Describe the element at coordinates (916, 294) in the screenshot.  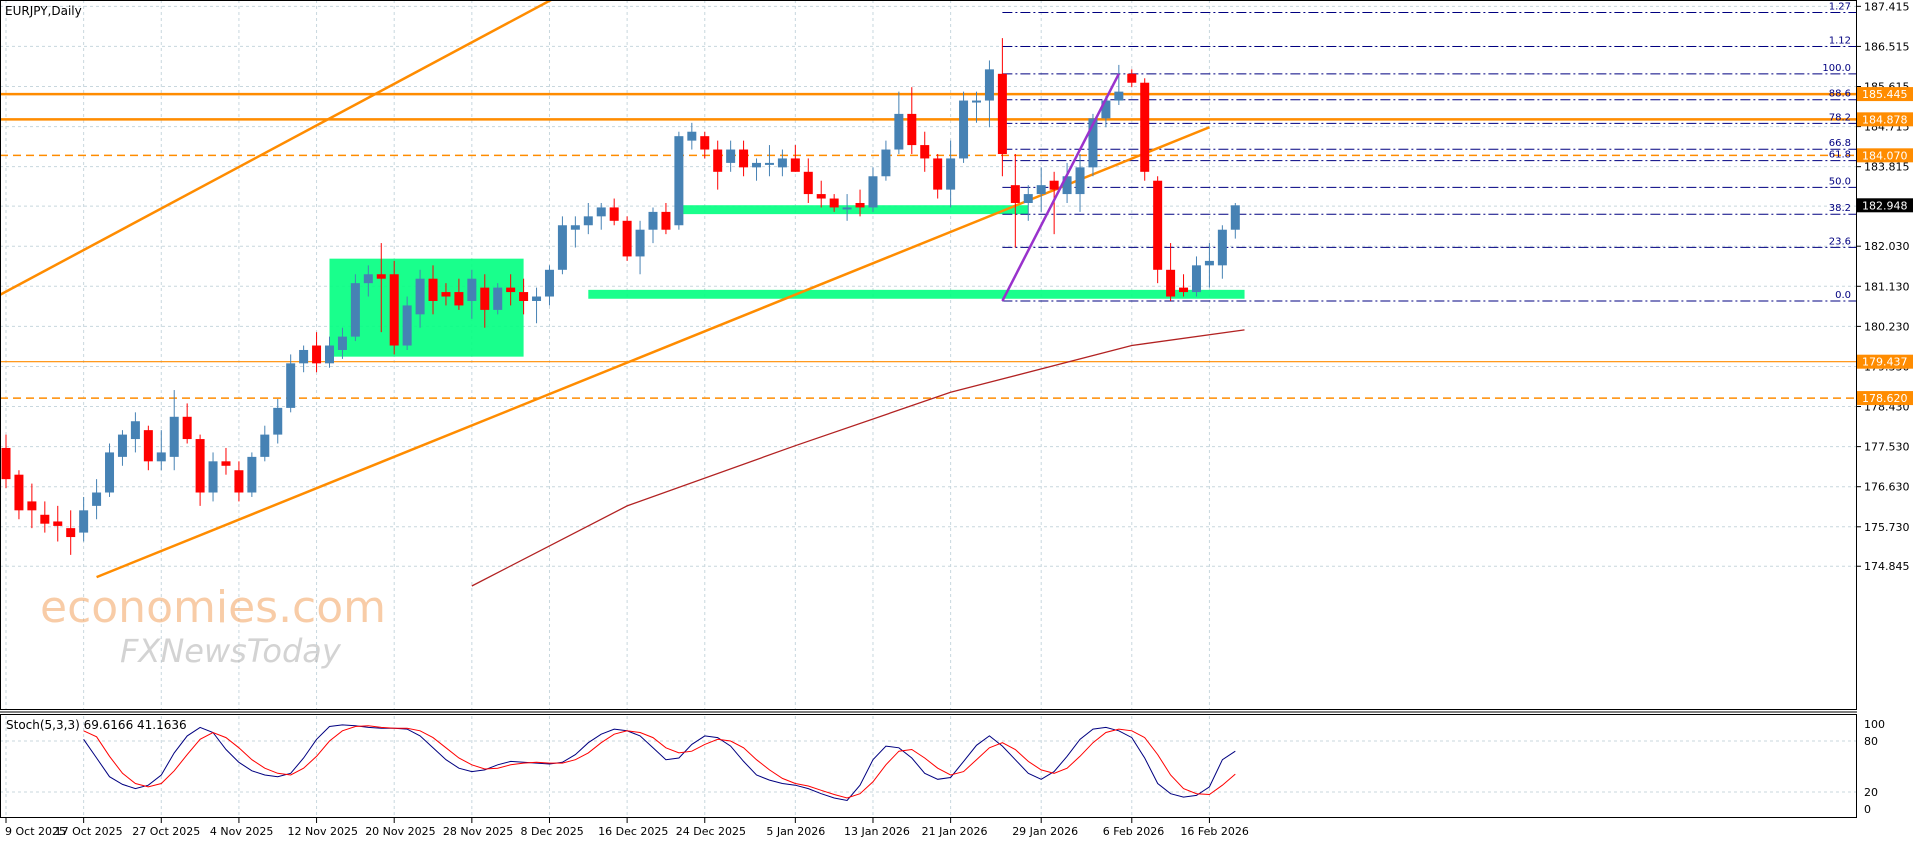
I see `support-zone` at that location.